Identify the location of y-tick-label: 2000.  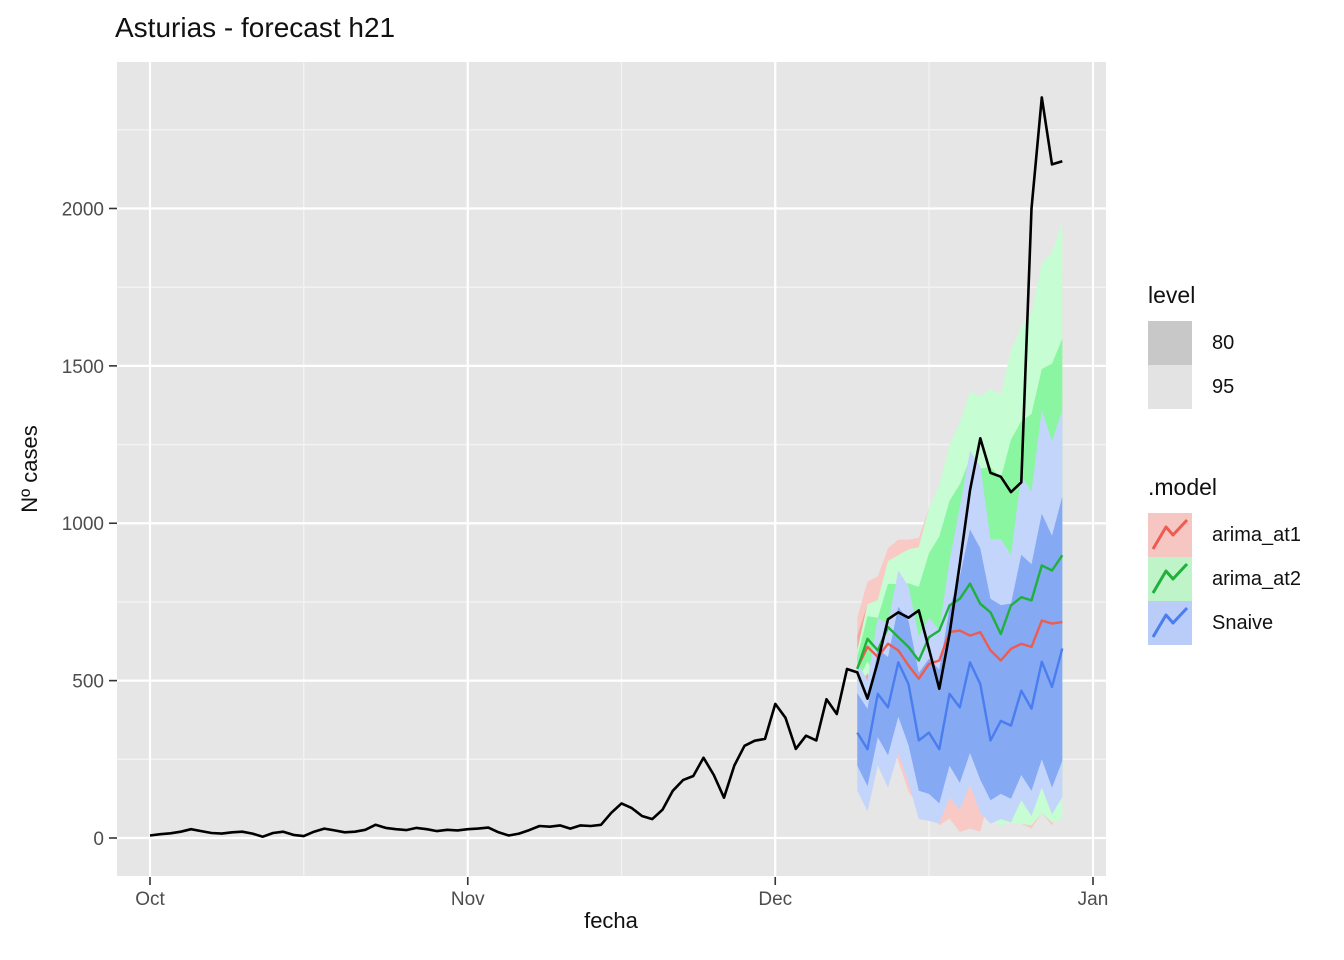
(83, 209).